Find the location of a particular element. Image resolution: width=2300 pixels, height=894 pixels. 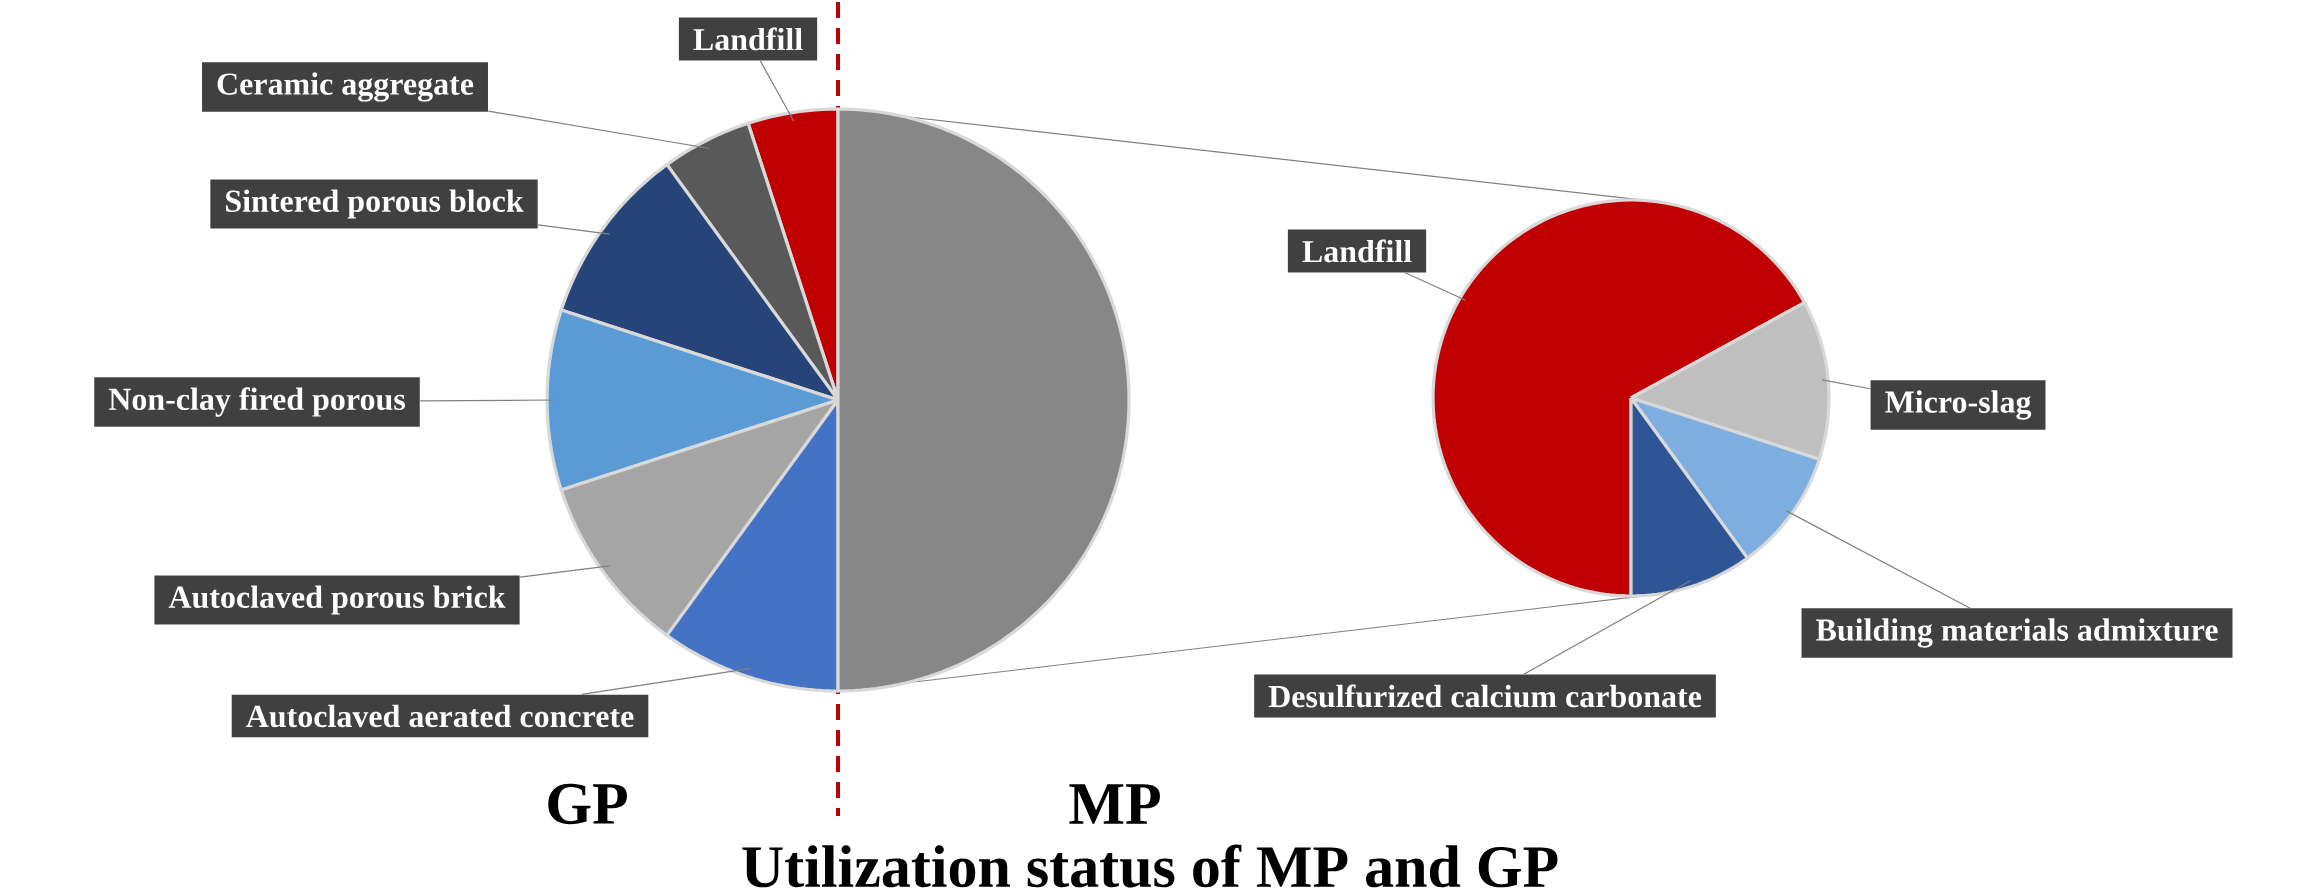

slice-label: Autoclaved porous brick is located at coordinates (337, 600).